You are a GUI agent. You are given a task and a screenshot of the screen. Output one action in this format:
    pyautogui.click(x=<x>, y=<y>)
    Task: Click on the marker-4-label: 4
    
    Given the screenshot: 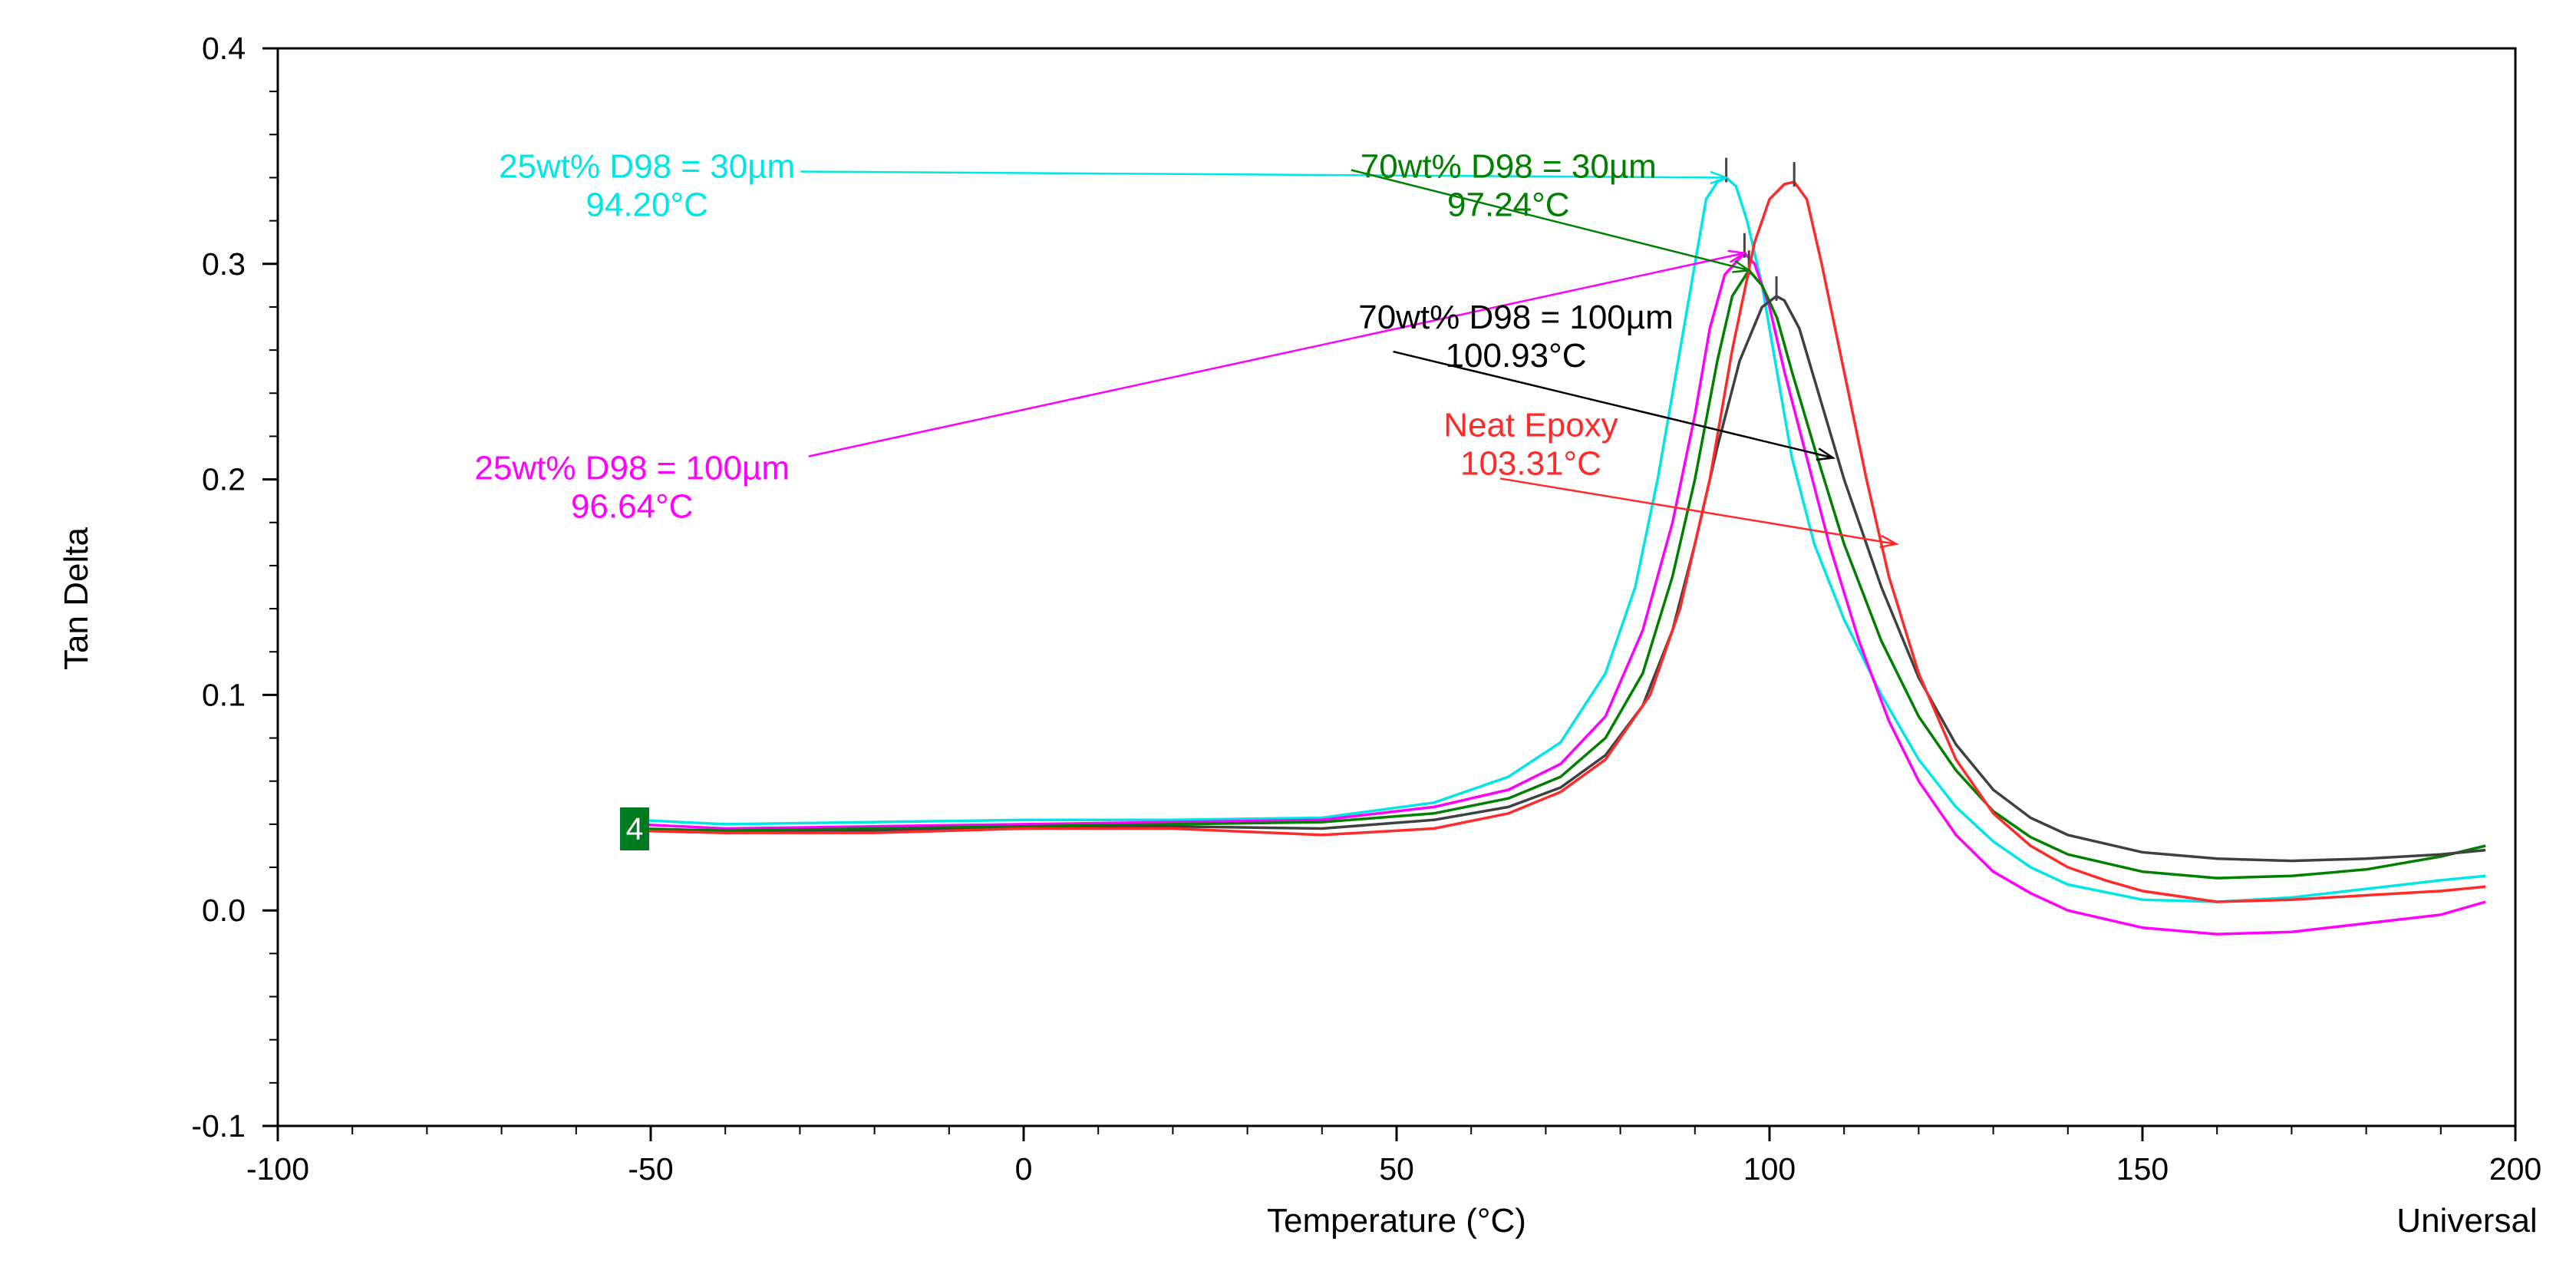 What is the action you would take?
    pyautogui.click(x=635, y=829)
    